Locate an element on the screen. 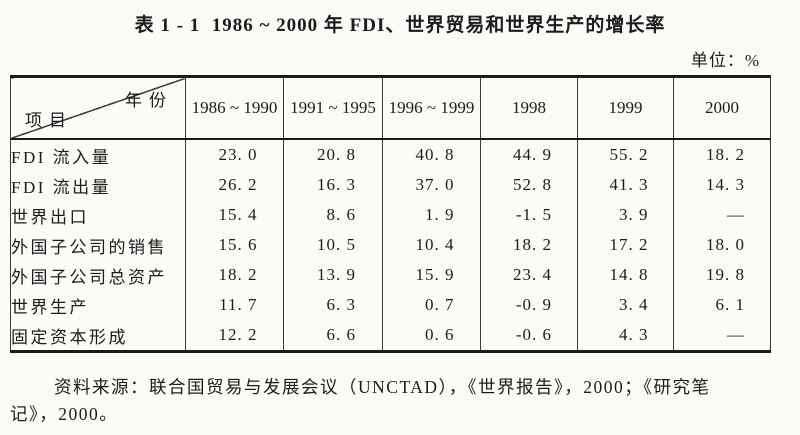  value-cell: 4. 3 is located at coordinates (625, 336).